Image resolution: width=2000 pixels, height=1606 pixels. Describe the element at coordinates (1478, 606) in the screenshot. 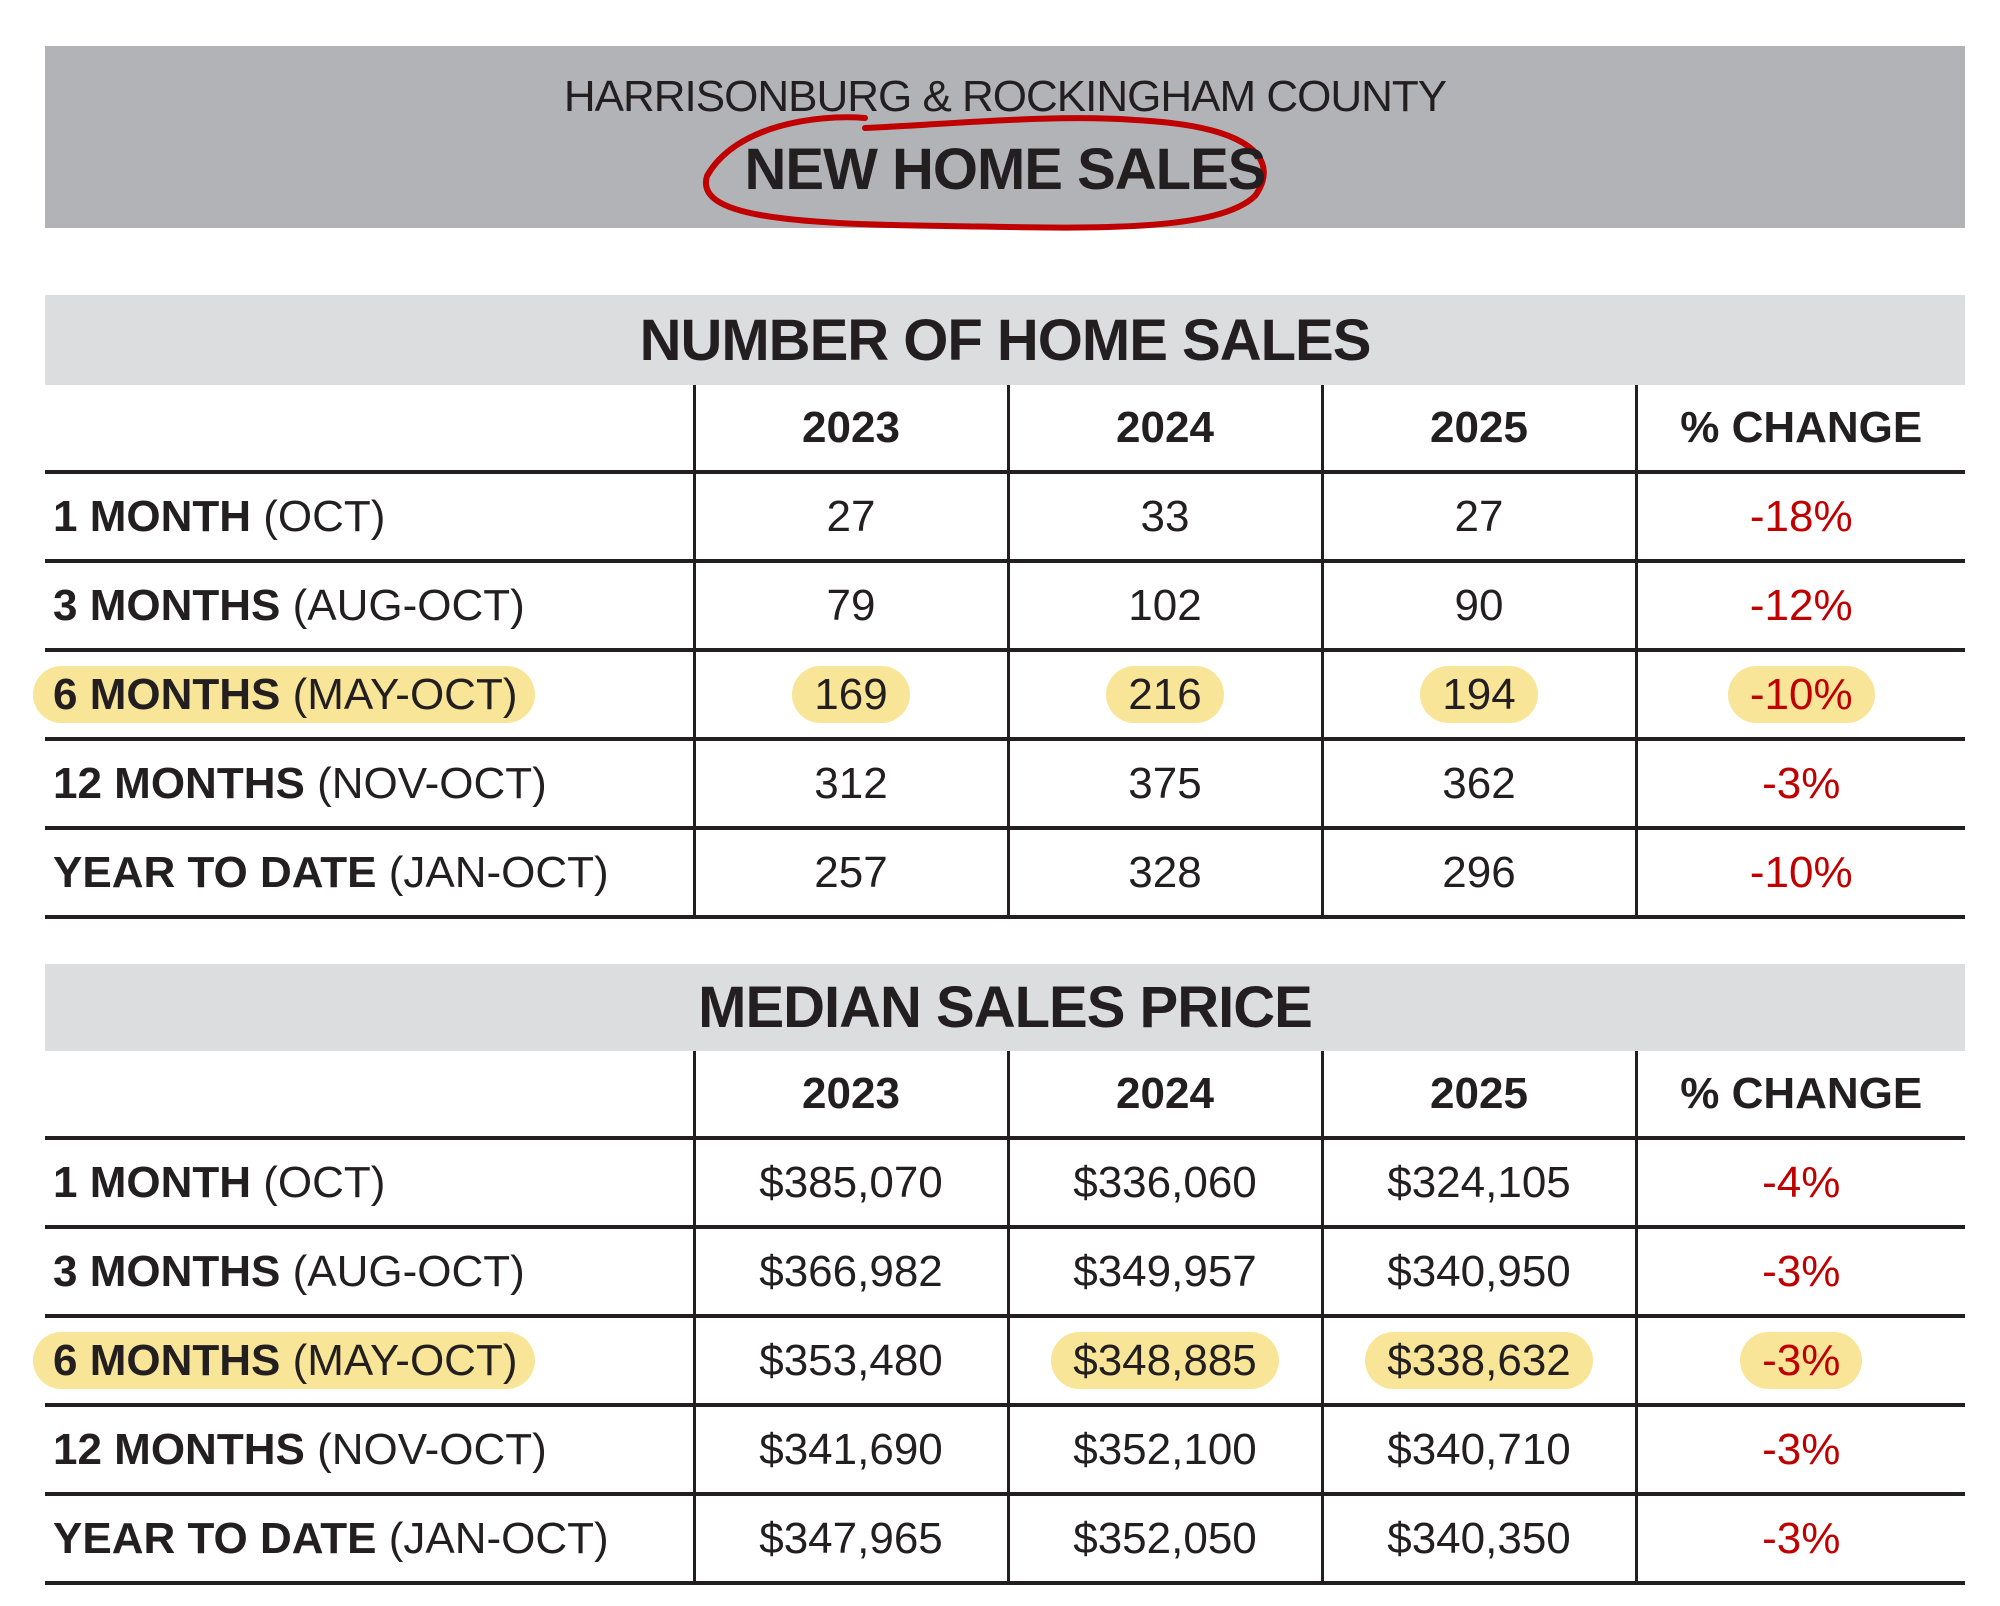

I see `value-cell-2025: 90` at that location.